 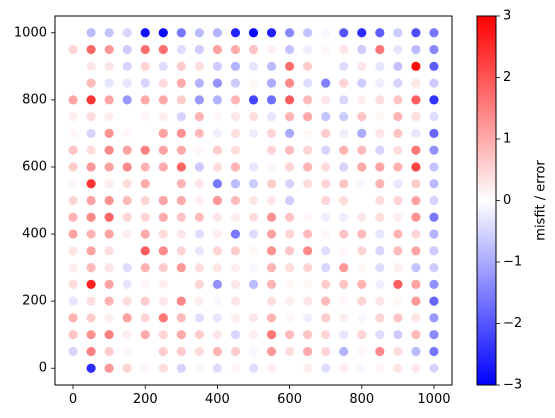 What do you see at coordinates (507, 16) in the screenshot?
I see `colorbar-tick-label: 3` at bounding box center [507, 16].